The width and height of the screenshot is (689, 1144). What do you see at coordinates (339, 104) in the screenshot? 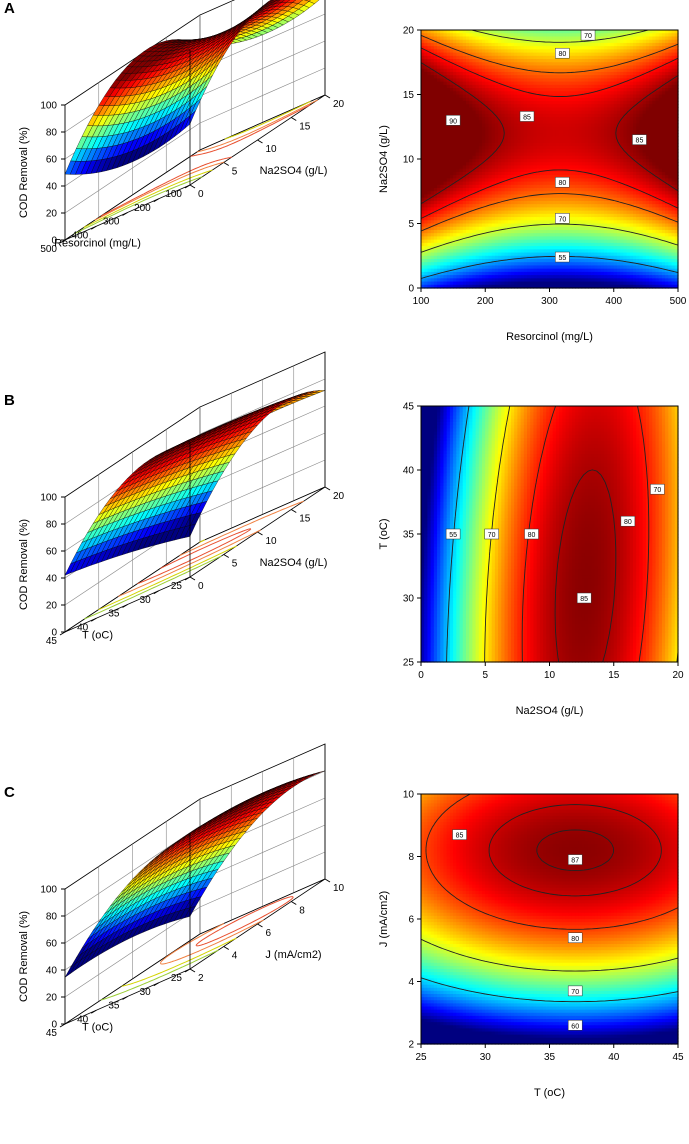
I see `y-tick-label: 20` at bounding box center [339, 104].